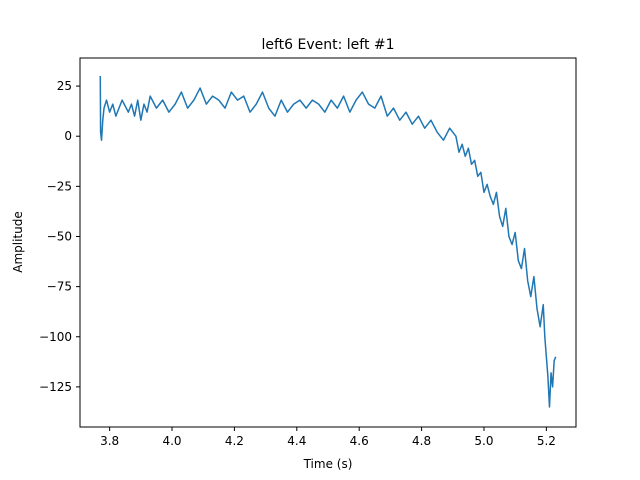  Describe the element at coordinates (171, 441) in the screenshot. I see `x-tick-label: 4.0` at that location.